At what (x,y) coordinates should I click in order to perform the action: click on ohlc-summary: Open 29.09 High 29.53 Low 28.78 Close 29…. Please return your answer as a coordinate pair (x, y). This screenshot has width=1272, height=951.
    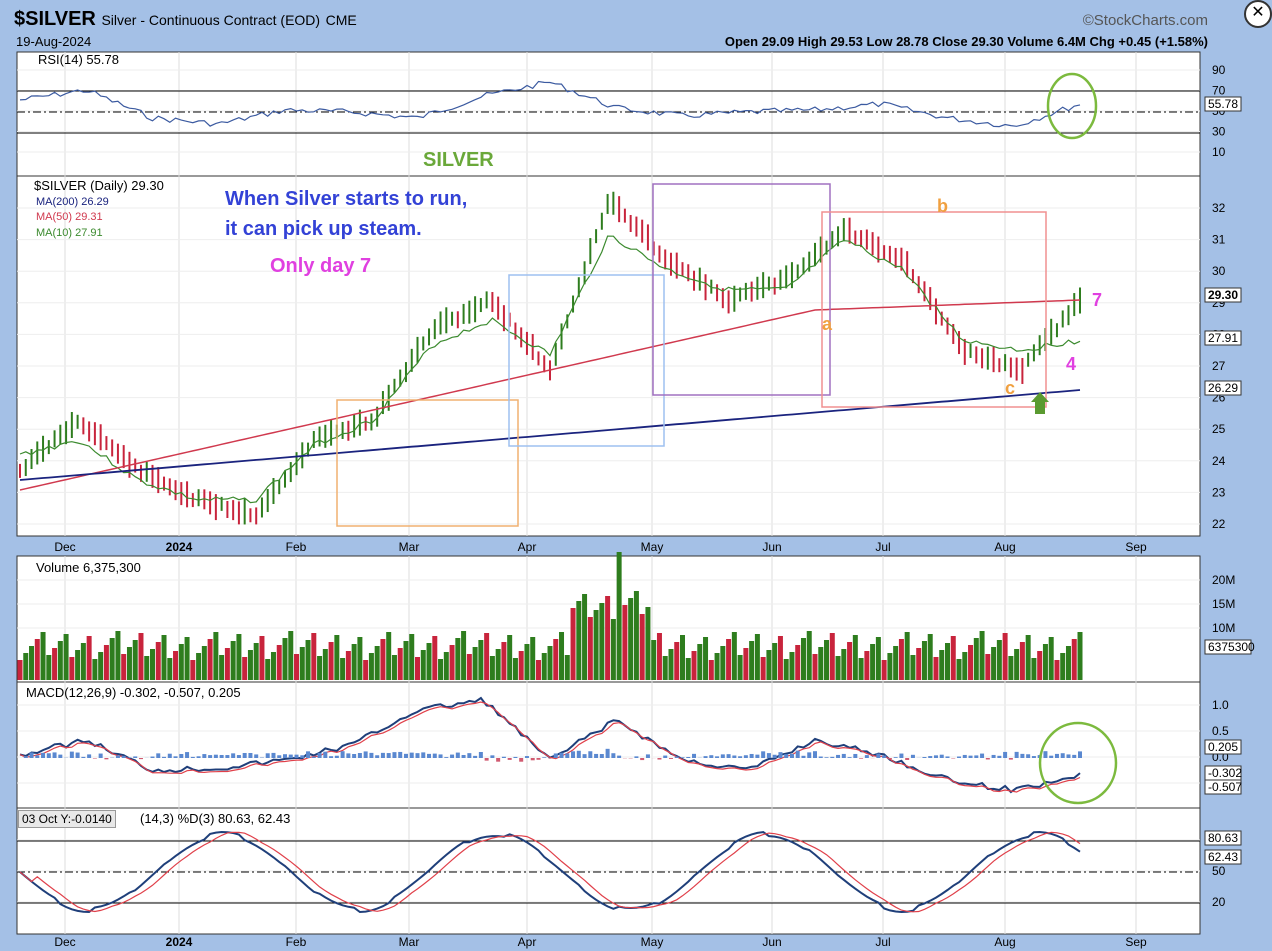
    Looking at the image, I should click on (966, 41).